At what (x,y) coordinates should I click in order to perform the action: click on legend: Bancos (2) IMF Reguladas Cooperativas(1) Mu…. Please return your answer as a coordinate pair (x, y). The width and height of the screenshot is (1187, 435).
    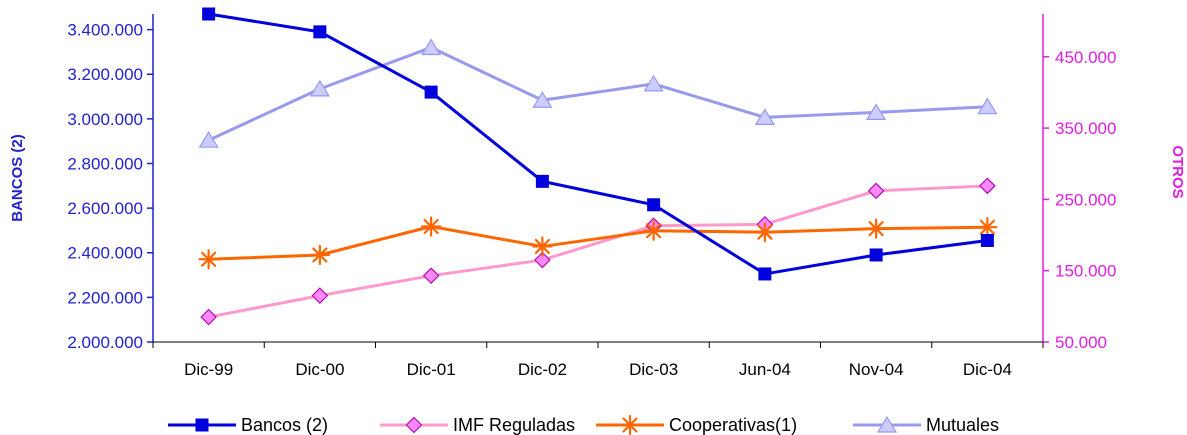
    Looking at the image, I should click on (583, 424).